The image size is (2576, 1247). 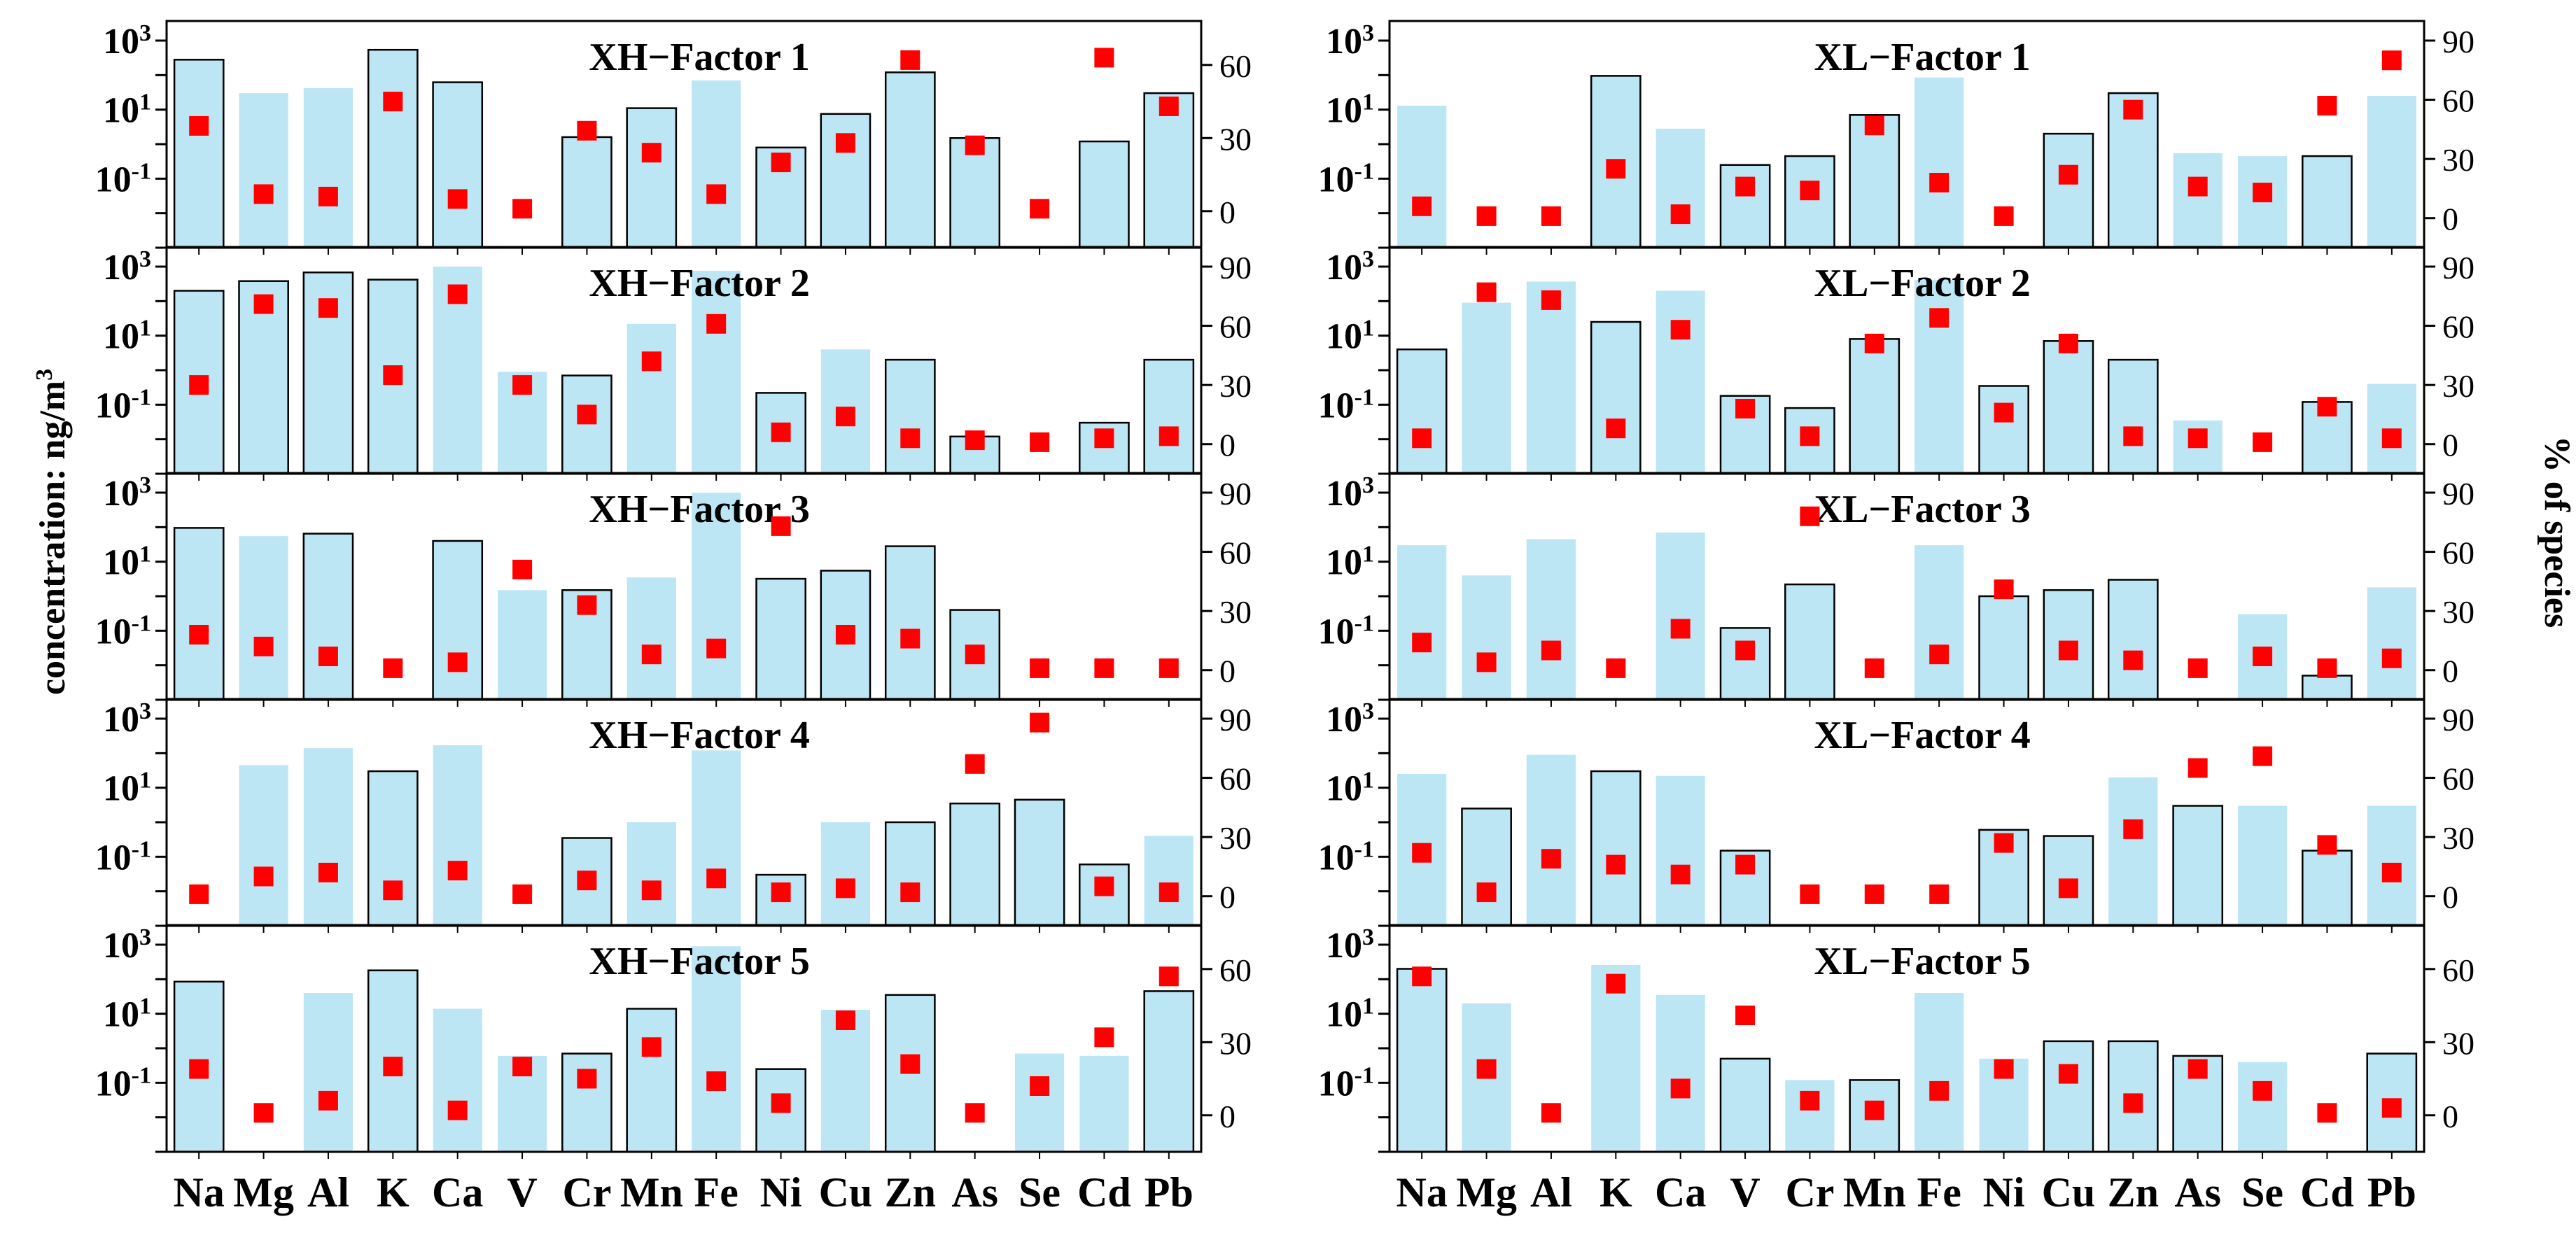 What do you see at coordinates (2068, 1096) in the screenshot?
I see `bar-XL-F5-Cu` at bounding box center [2068, 1096].